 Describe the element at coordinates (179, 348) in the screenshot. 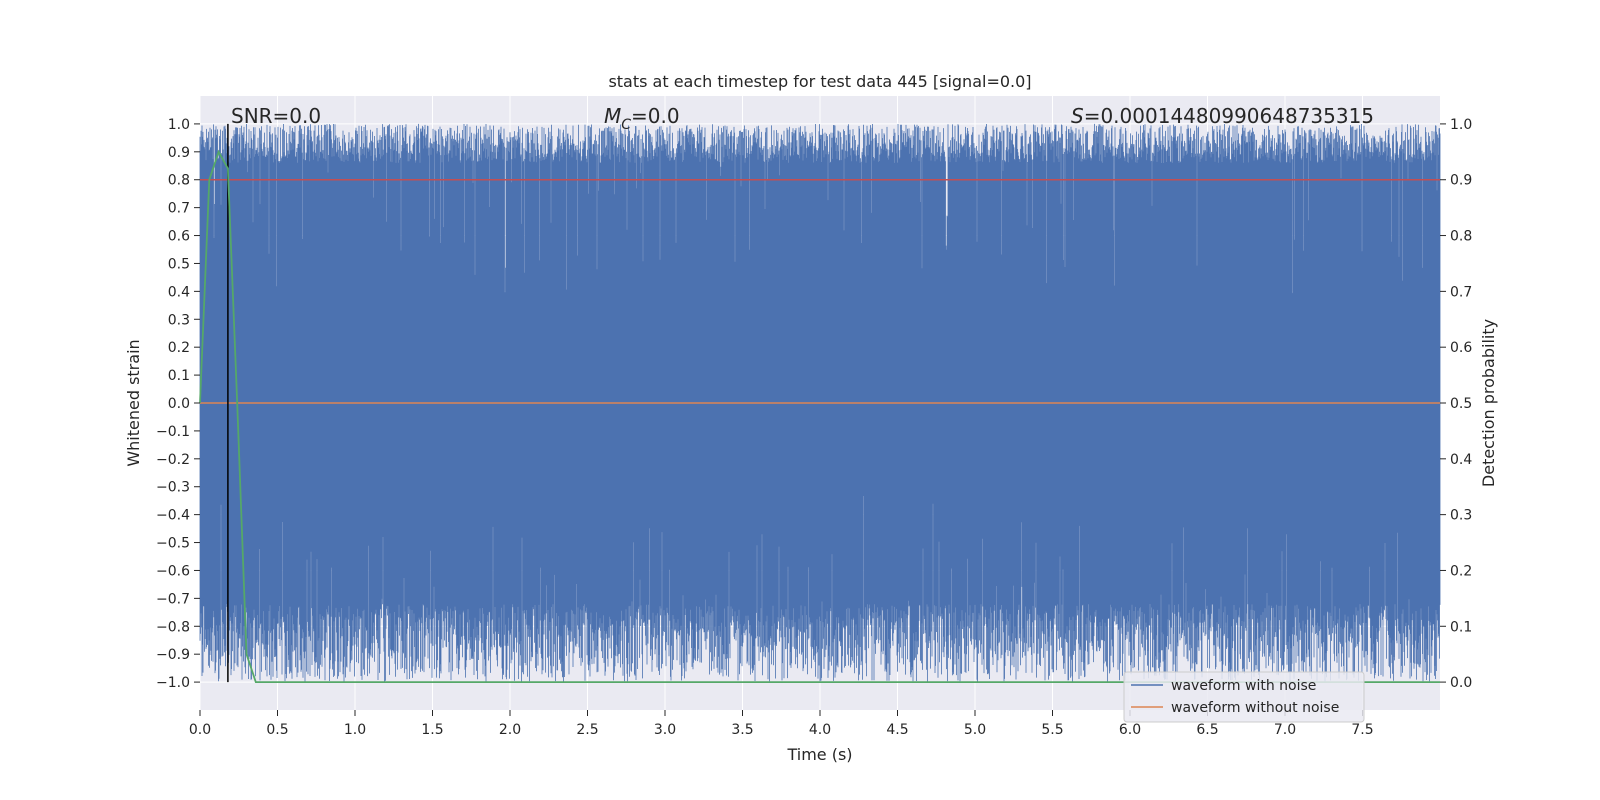

I see `y-left-tick-label: 0.2` at that location.